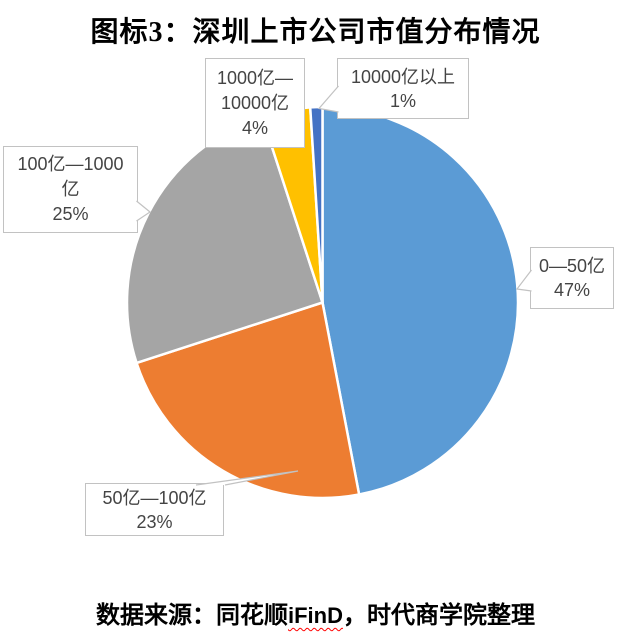 The width and height of the screenshot is (631, 639). I want to click on chart-title: 图标3：深圳上市公司市值分布情况, so click(315, 32).